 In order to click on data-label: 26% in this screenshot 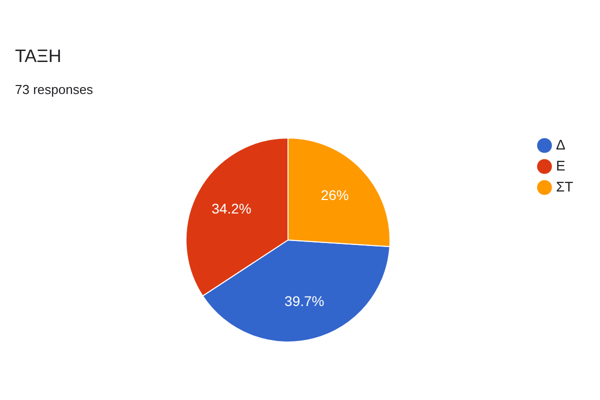, I will do `click(334, 195)`.